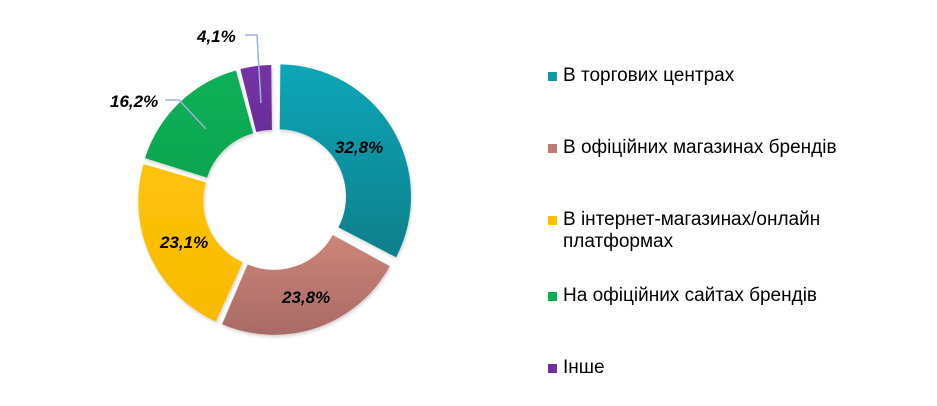 The height and width of the screenshot is (406, 937). I want to click on label-brand-stores: 23,8%, so click(305, 297).